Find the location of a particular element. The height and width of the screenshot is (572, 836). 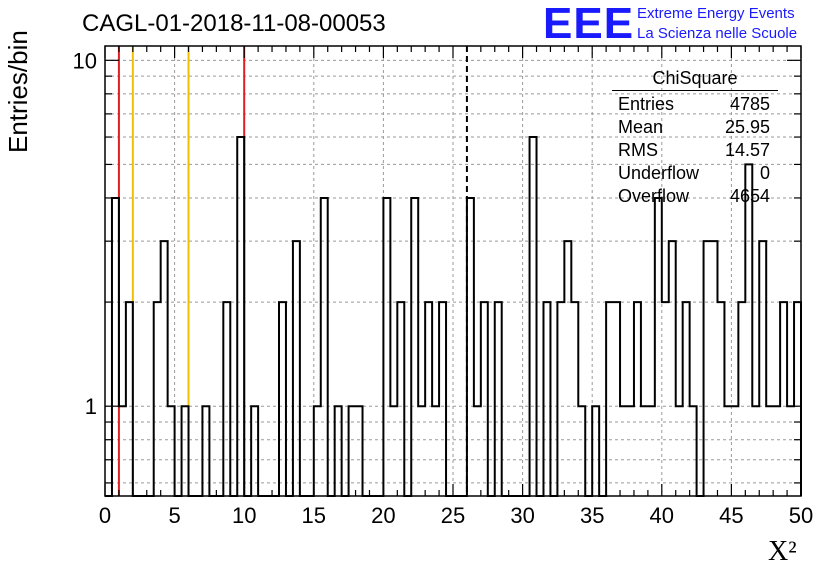

stat-label: Mean is located at coordinates (641, 127).